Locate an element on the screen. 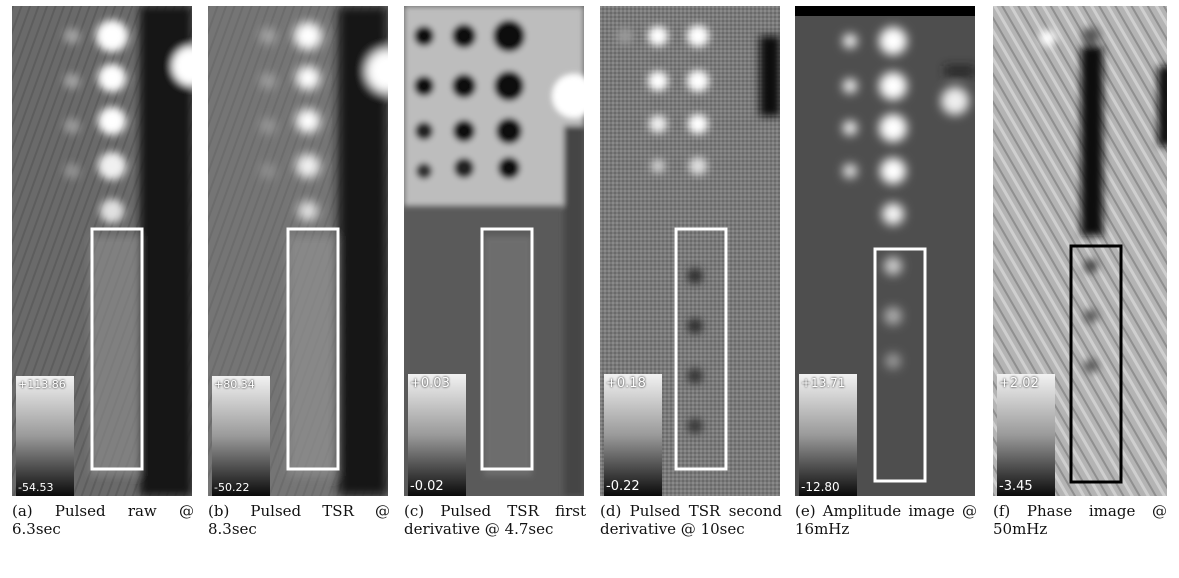  caption-d: (d) Pulsed TSR second derivative @ 10sec is located at coordinates (691, 520).